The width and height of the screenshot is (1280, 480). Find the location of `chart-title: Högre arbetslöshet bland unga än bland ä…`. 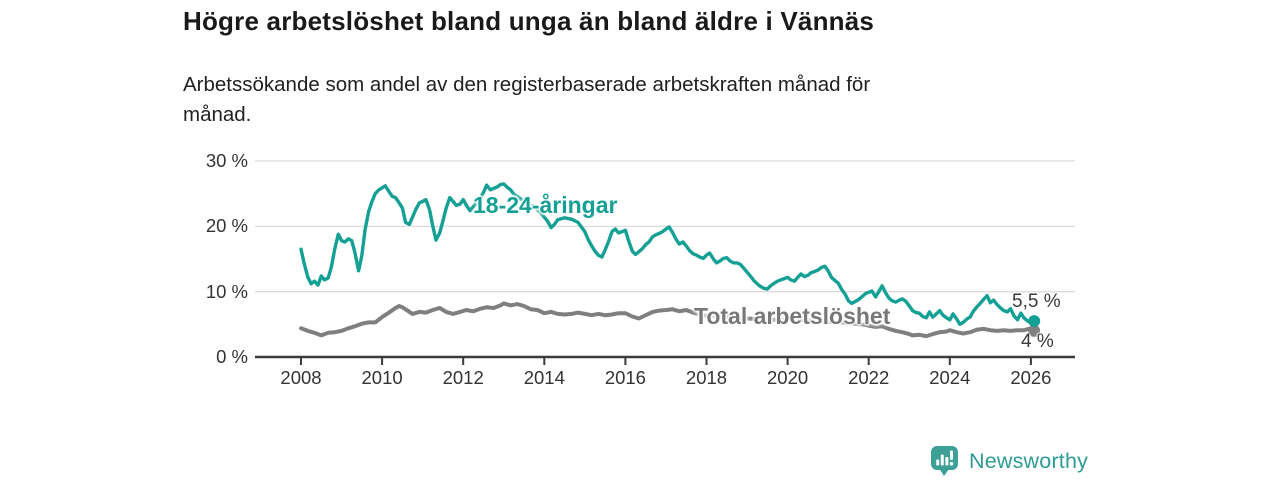

chart-title: Högre arbetslöshet bland unga än bland ä… is located at coordinates (529, 21).